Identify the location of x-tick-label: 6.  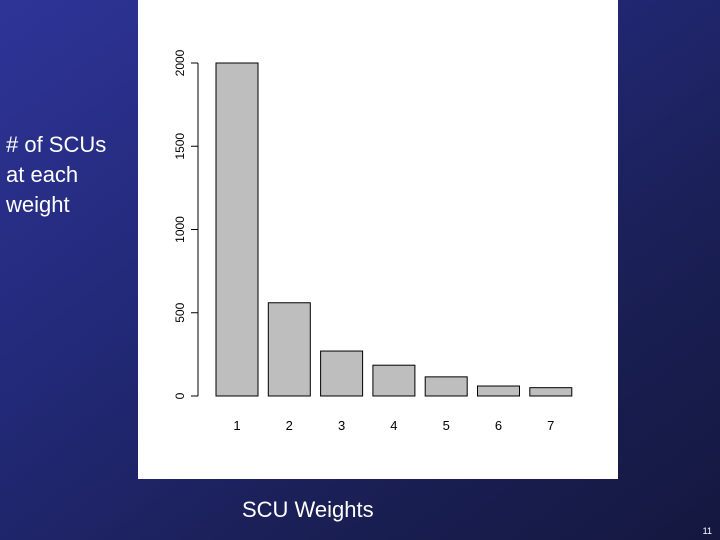
(498, 425).